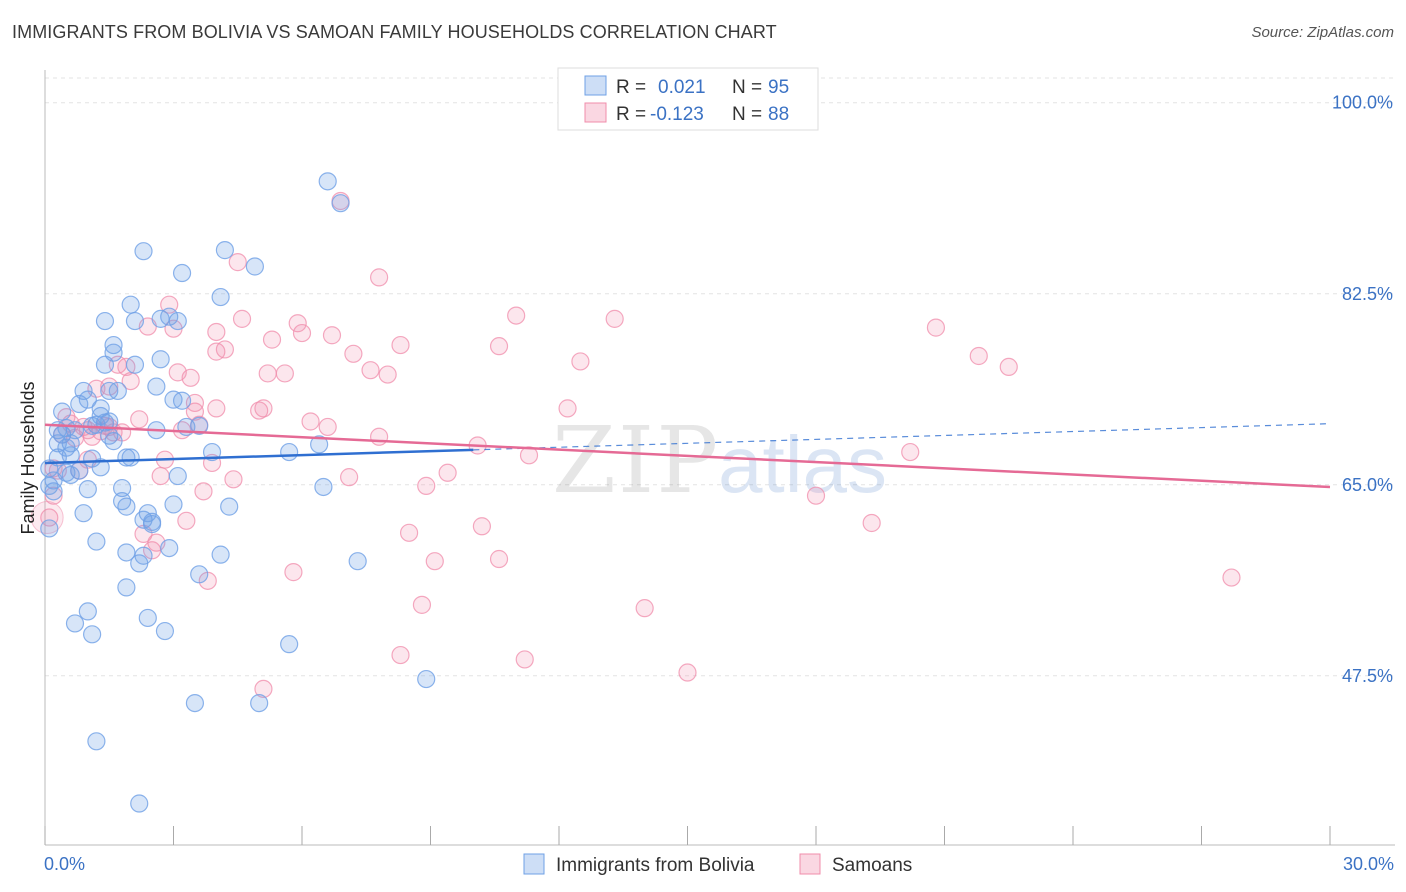 Image resolution: width=1406 pixels, height=892 pixels. Describe the element at coordinates (1362, 103) in the screenshot. I see `y-tick-label: 100.0%` at that location.